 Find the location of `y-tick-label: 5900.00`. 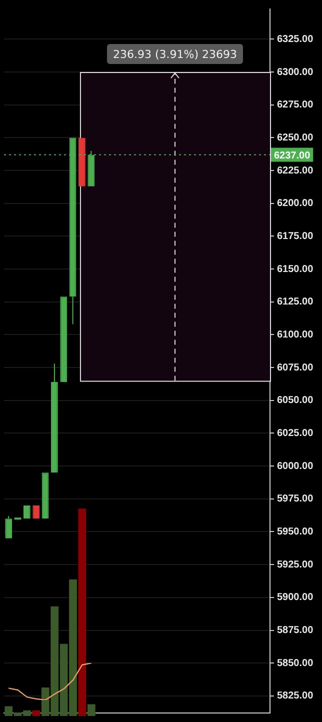

y-tick-label: 5900.00 is located at coordinates (295, 598).